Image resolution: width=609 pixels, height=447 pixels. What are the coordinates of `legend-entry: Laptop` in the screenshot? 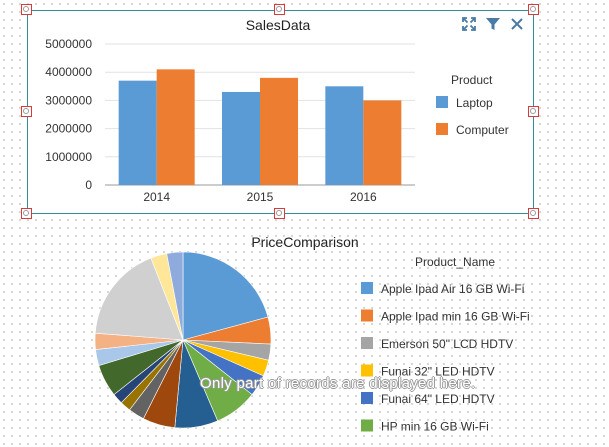 It's located at (474, 103).